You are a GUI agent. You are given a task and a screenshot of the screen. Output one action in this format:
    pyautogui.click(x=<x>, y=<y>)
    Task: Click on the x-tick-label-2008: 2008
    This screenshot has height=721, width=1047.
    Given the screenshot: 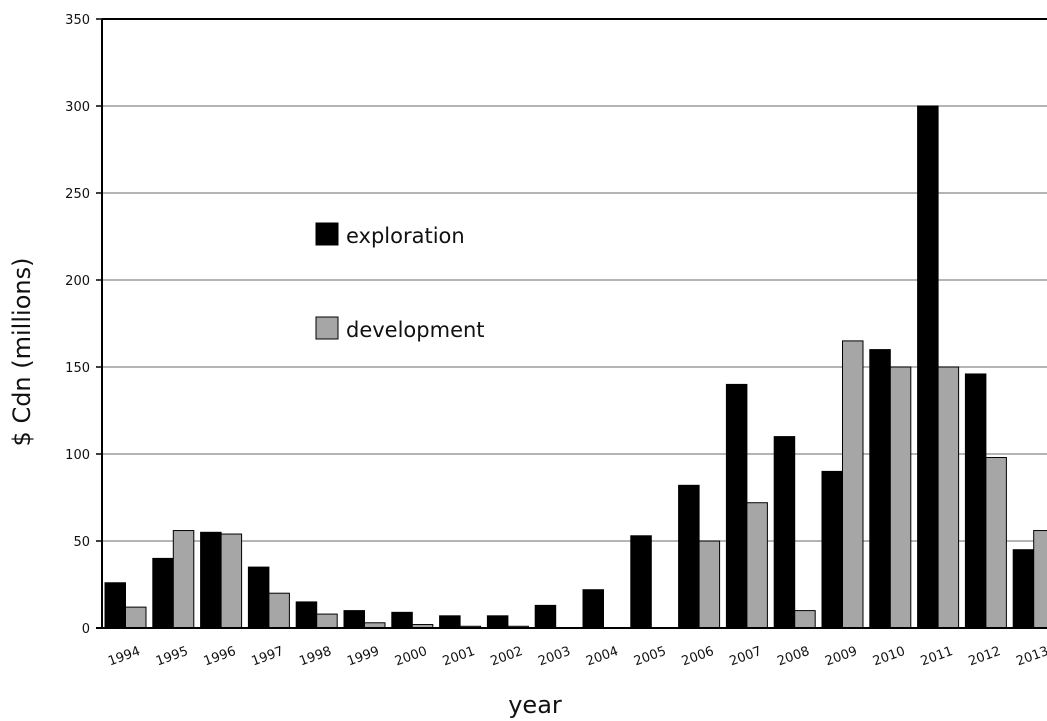 What is the action you would take?
    pyautogui.click(x=793, y=656)
    